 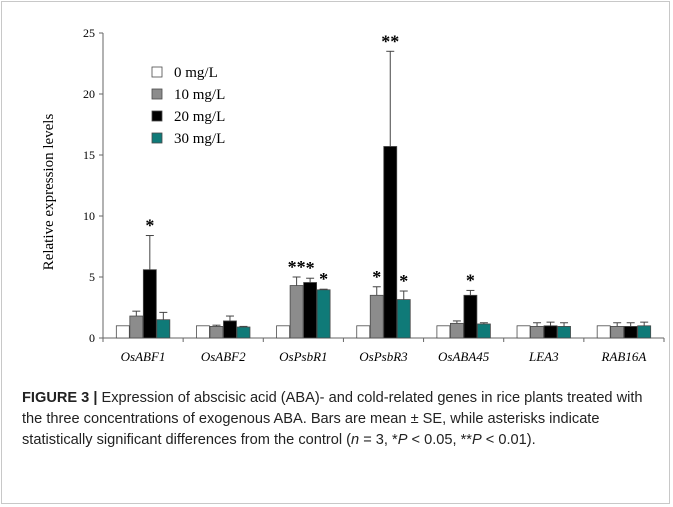 I want to click on caption-label: FIGURE 3 |, so click(x=60, y=398).